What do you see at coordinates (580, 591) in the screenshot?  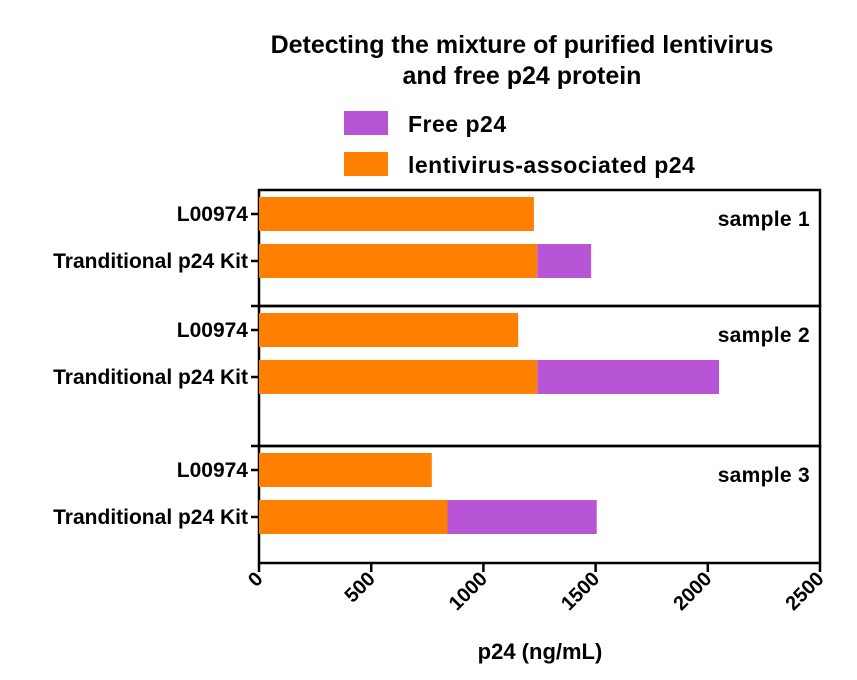 I see `x-tick-label-1500: 1500` at bounding box center [580, 591].